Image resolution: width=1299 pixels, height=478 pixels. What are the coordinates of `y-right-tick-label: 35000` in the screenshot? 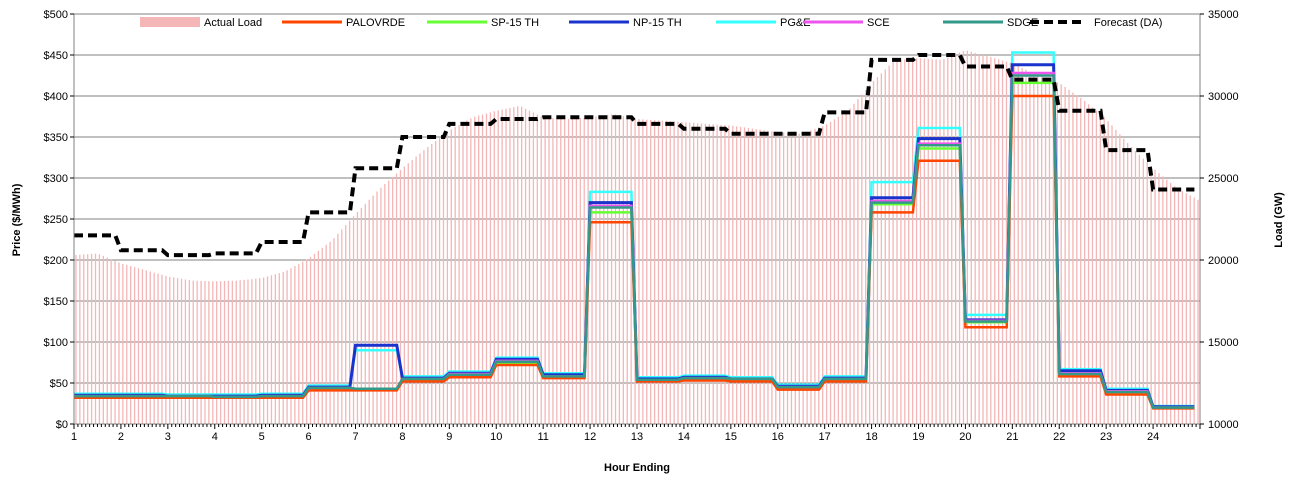 It's located at (1223, 15).